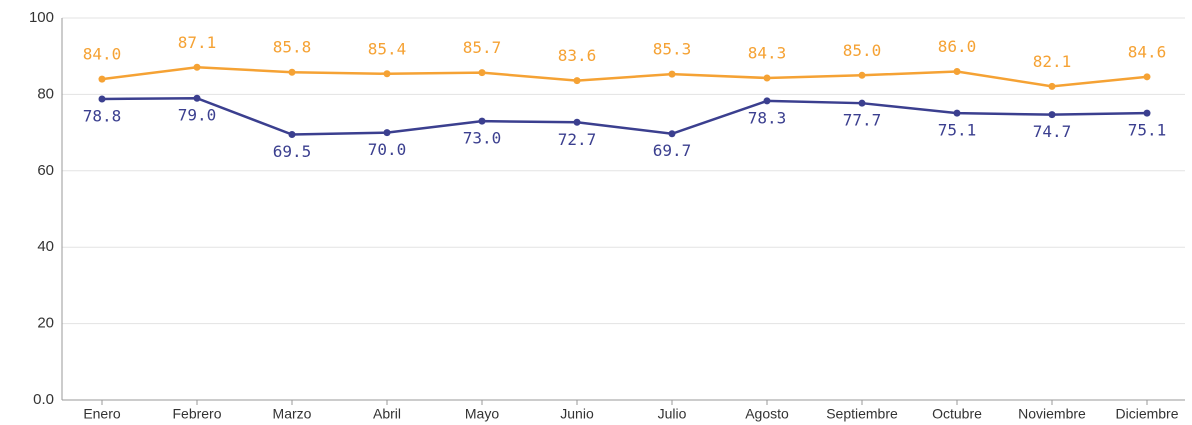 The height and width of the screenshot is (425, 1192). What do you see at coordinates (862, 120) in the screenshot?
I see `value-label: 77.7` at bounding box center [862, 120].